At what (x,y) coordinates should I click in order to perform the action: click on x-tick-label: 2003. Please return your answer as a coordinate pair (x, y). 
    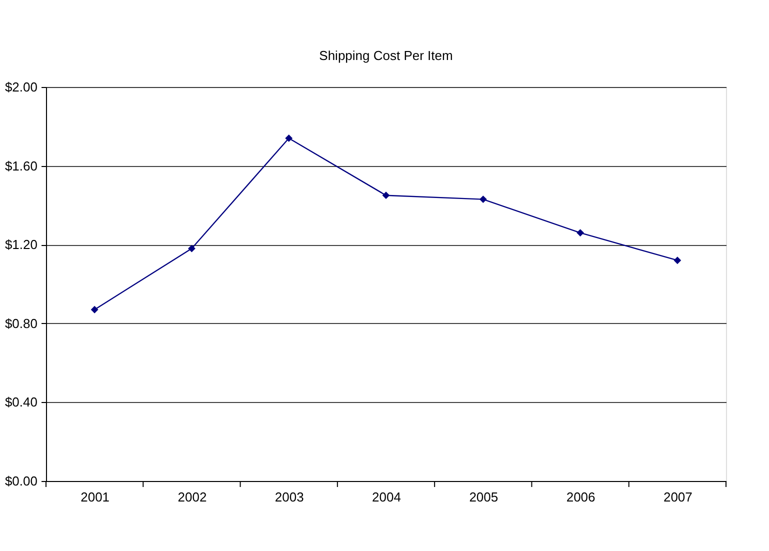
    Looking at the image, I should click on (289, 497).